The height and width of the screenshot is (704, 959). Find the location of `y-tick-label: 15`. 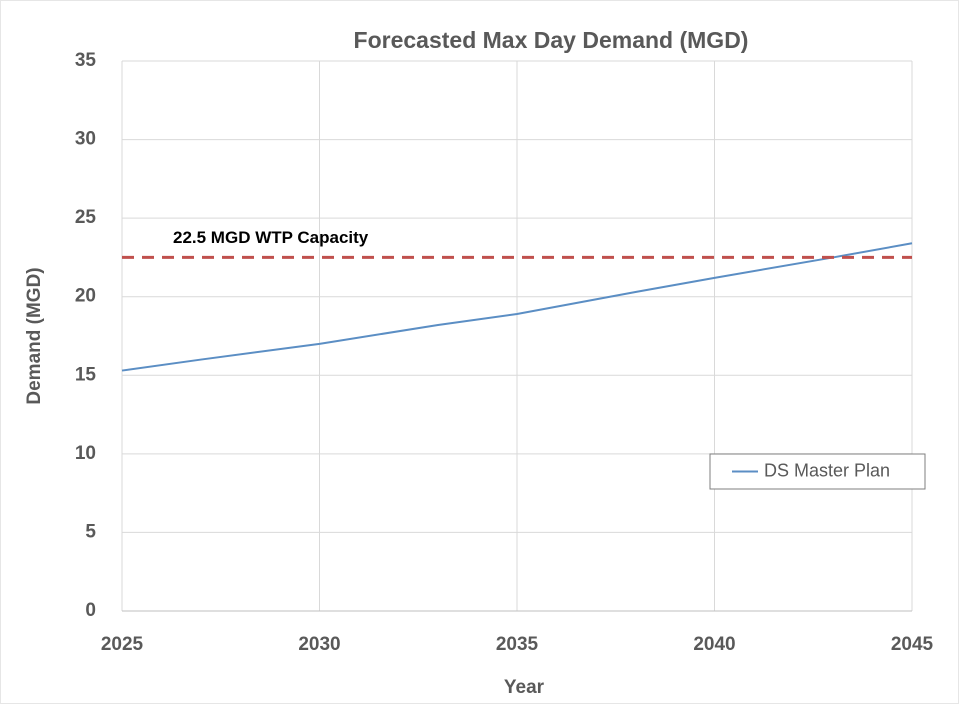

y-tick-label: 15 is located at coordinates (86, 374).